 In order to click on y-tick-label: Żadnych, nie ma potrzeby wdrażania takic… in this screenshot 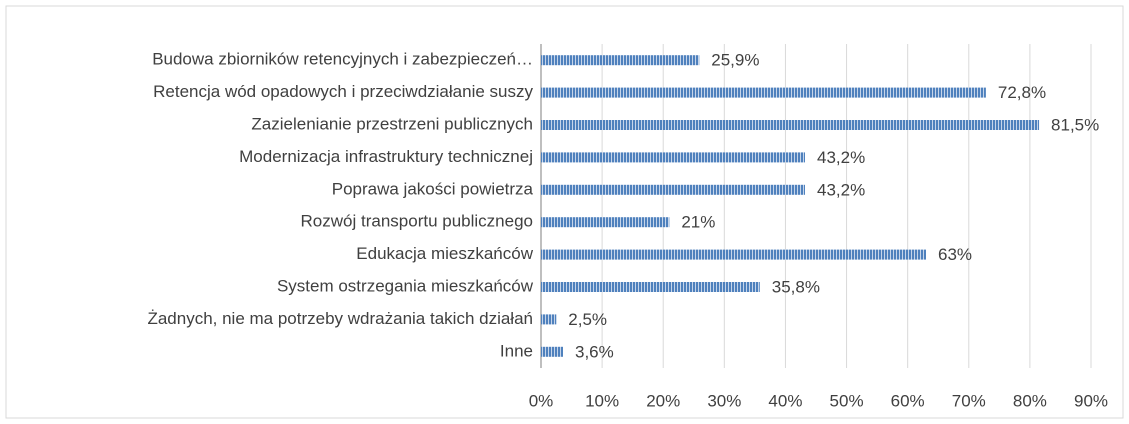, I will do `click(340, 318)`.